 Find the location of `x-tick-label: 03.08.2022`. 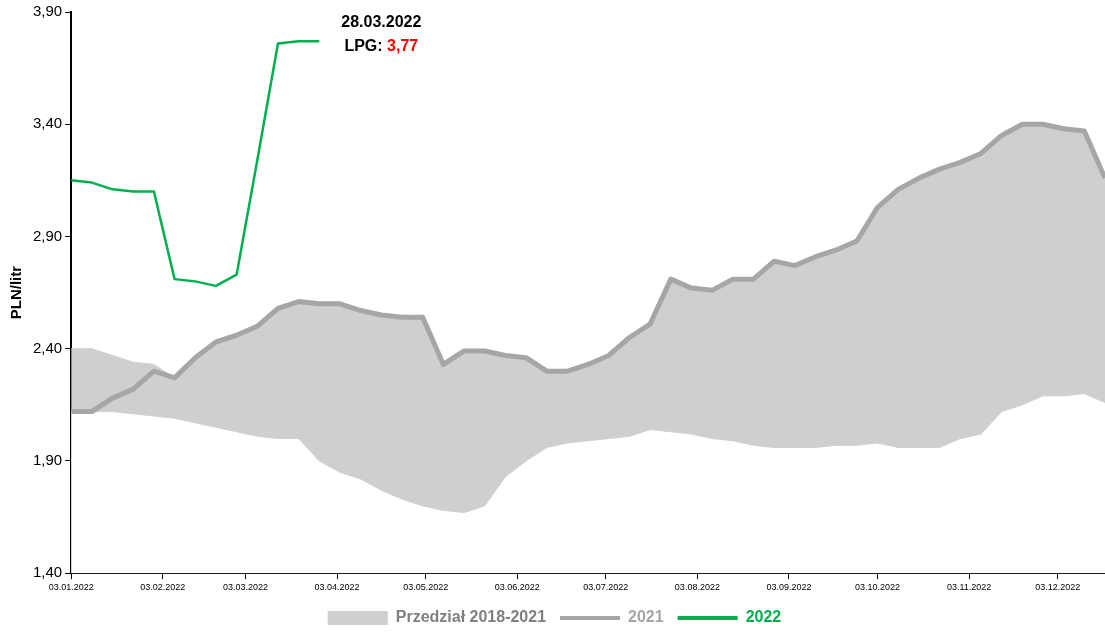

x-tick-label: 03.08.2022 is located at coordinates (697, 587).